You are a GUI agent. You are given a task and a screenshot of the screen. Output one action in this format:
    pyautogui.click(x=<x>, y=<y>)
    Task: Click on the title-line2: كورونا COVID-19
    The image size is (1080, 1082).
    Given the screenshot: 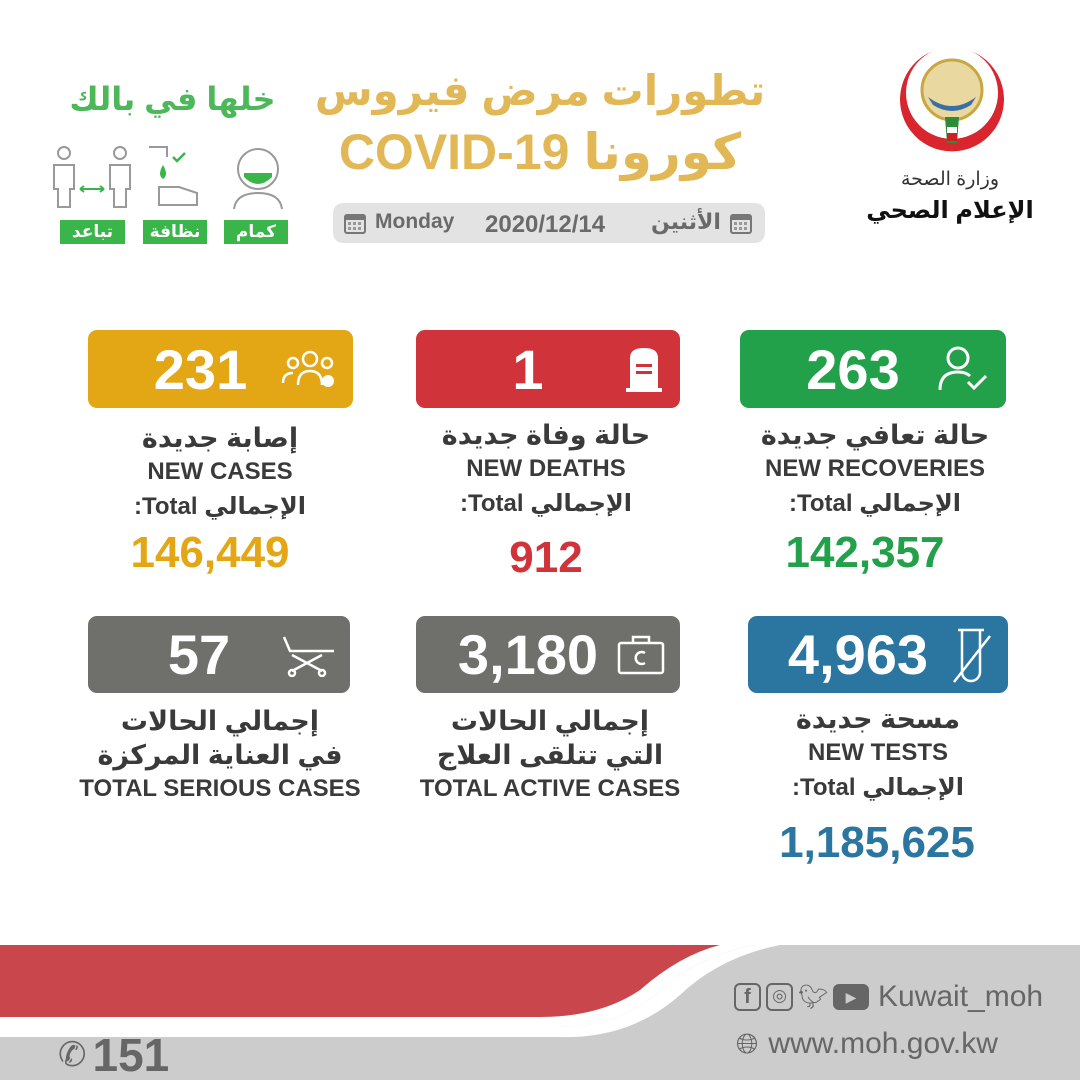 What is the action you would take?
    pyautogui.click(x=540, y=152)
    